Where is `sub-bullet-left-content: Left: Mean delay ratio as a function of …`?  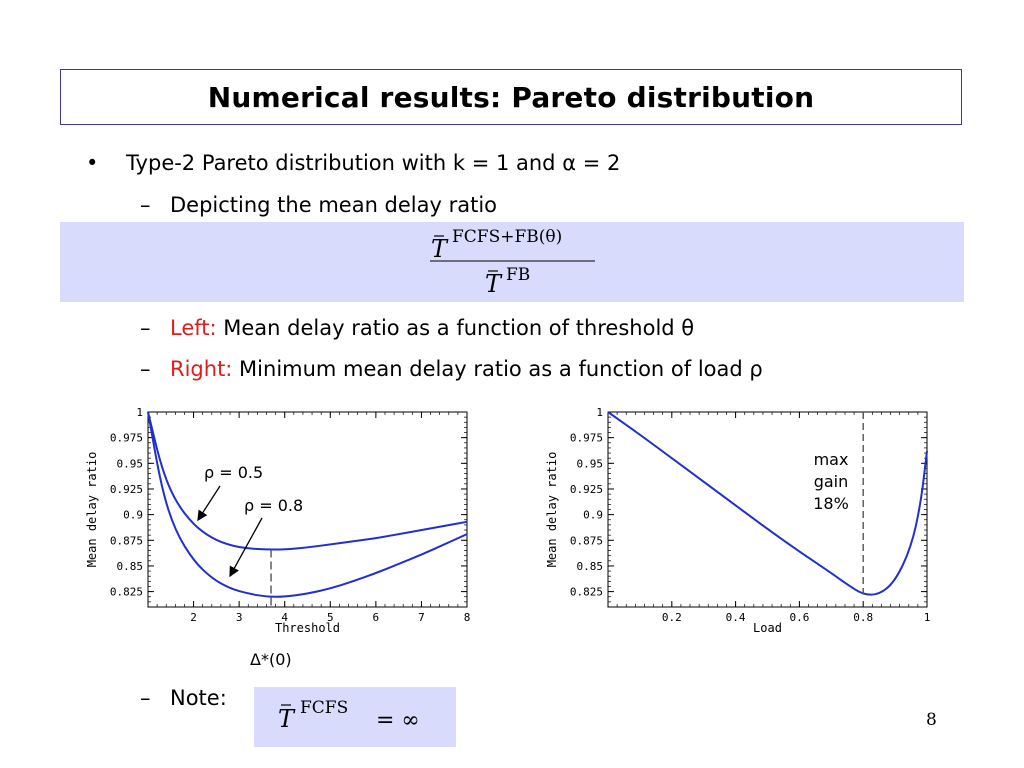
sub-bullet-left-content: Left: Mean delay ratio as a function of … is located at coordinates (432, 328).